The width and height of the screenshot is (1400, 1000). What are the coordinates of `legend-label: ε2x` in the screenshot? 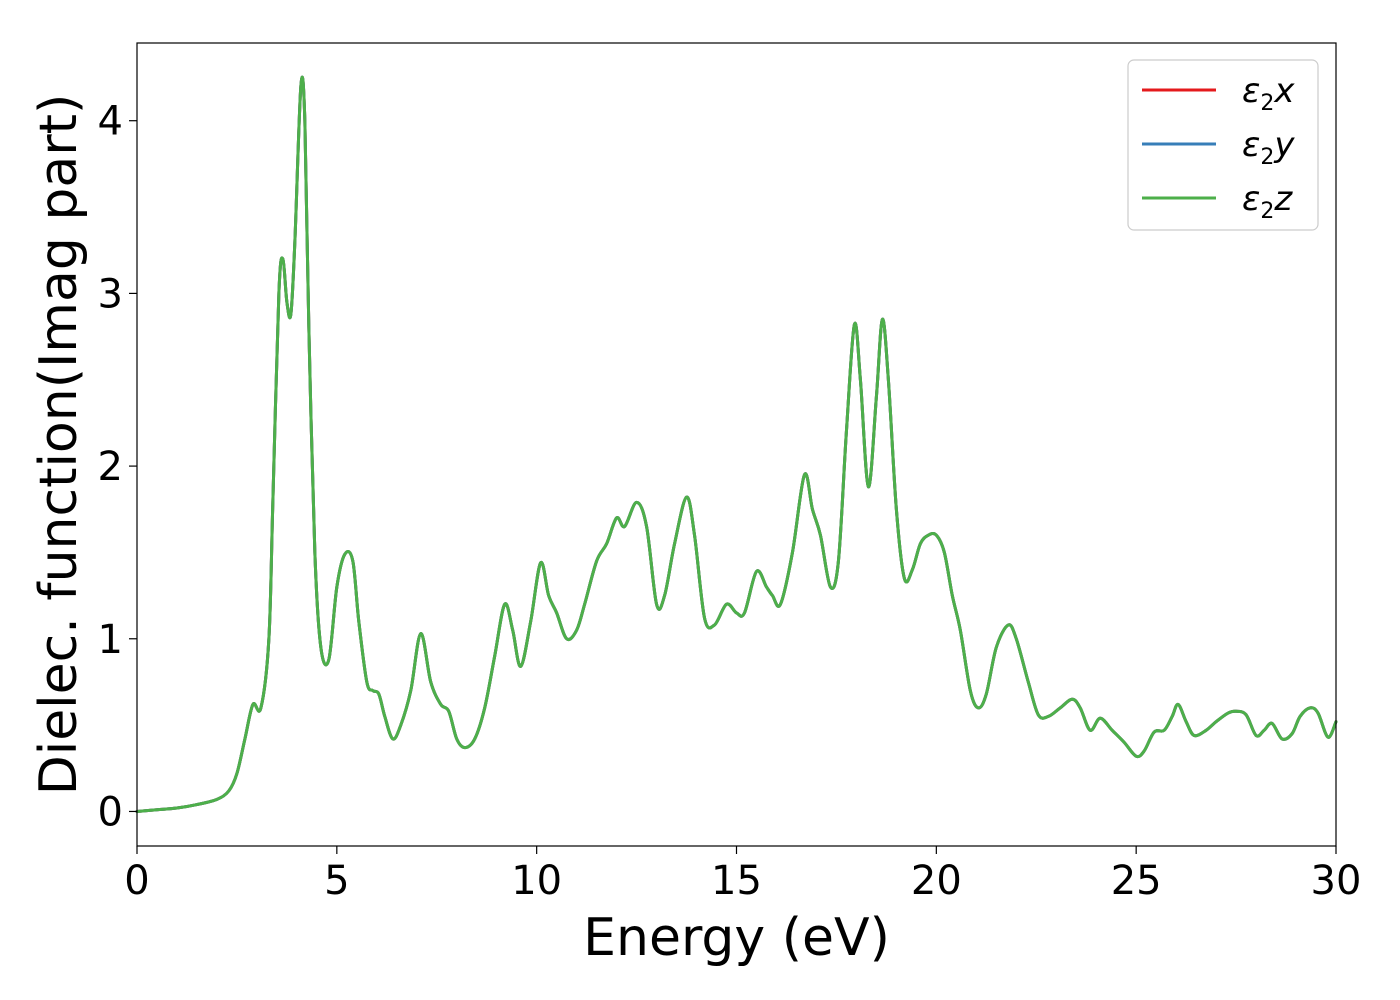 It's located at (1268, 93).